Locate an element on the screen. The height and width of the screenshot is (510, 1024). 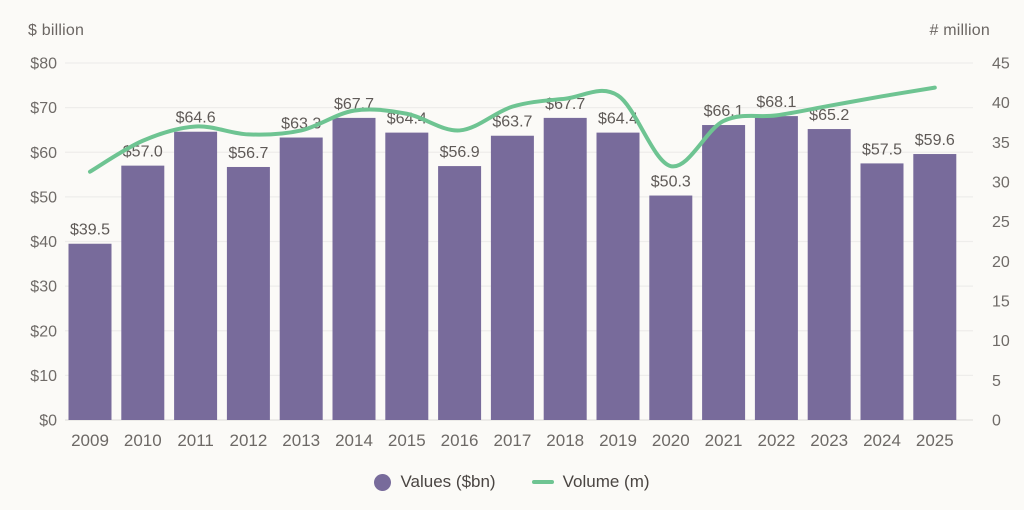
left-axis-tick-label: $60 is located at coordinates (43, 153).